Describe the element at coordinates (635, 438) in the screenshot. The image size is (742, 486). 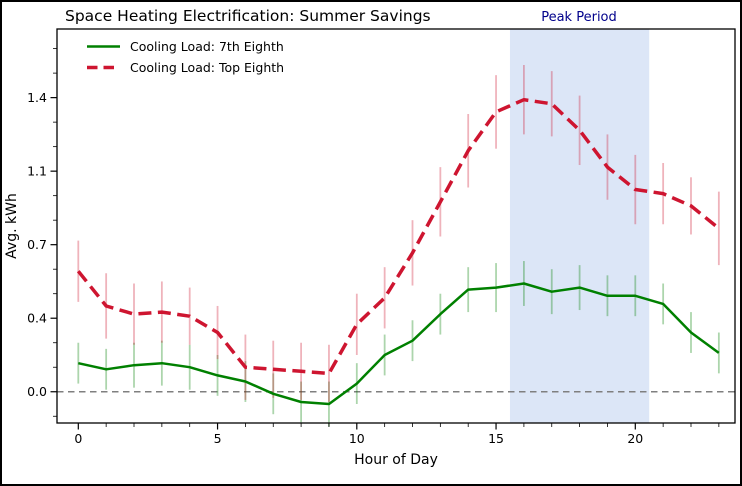
I see `x-tick-label: 20` at that location.